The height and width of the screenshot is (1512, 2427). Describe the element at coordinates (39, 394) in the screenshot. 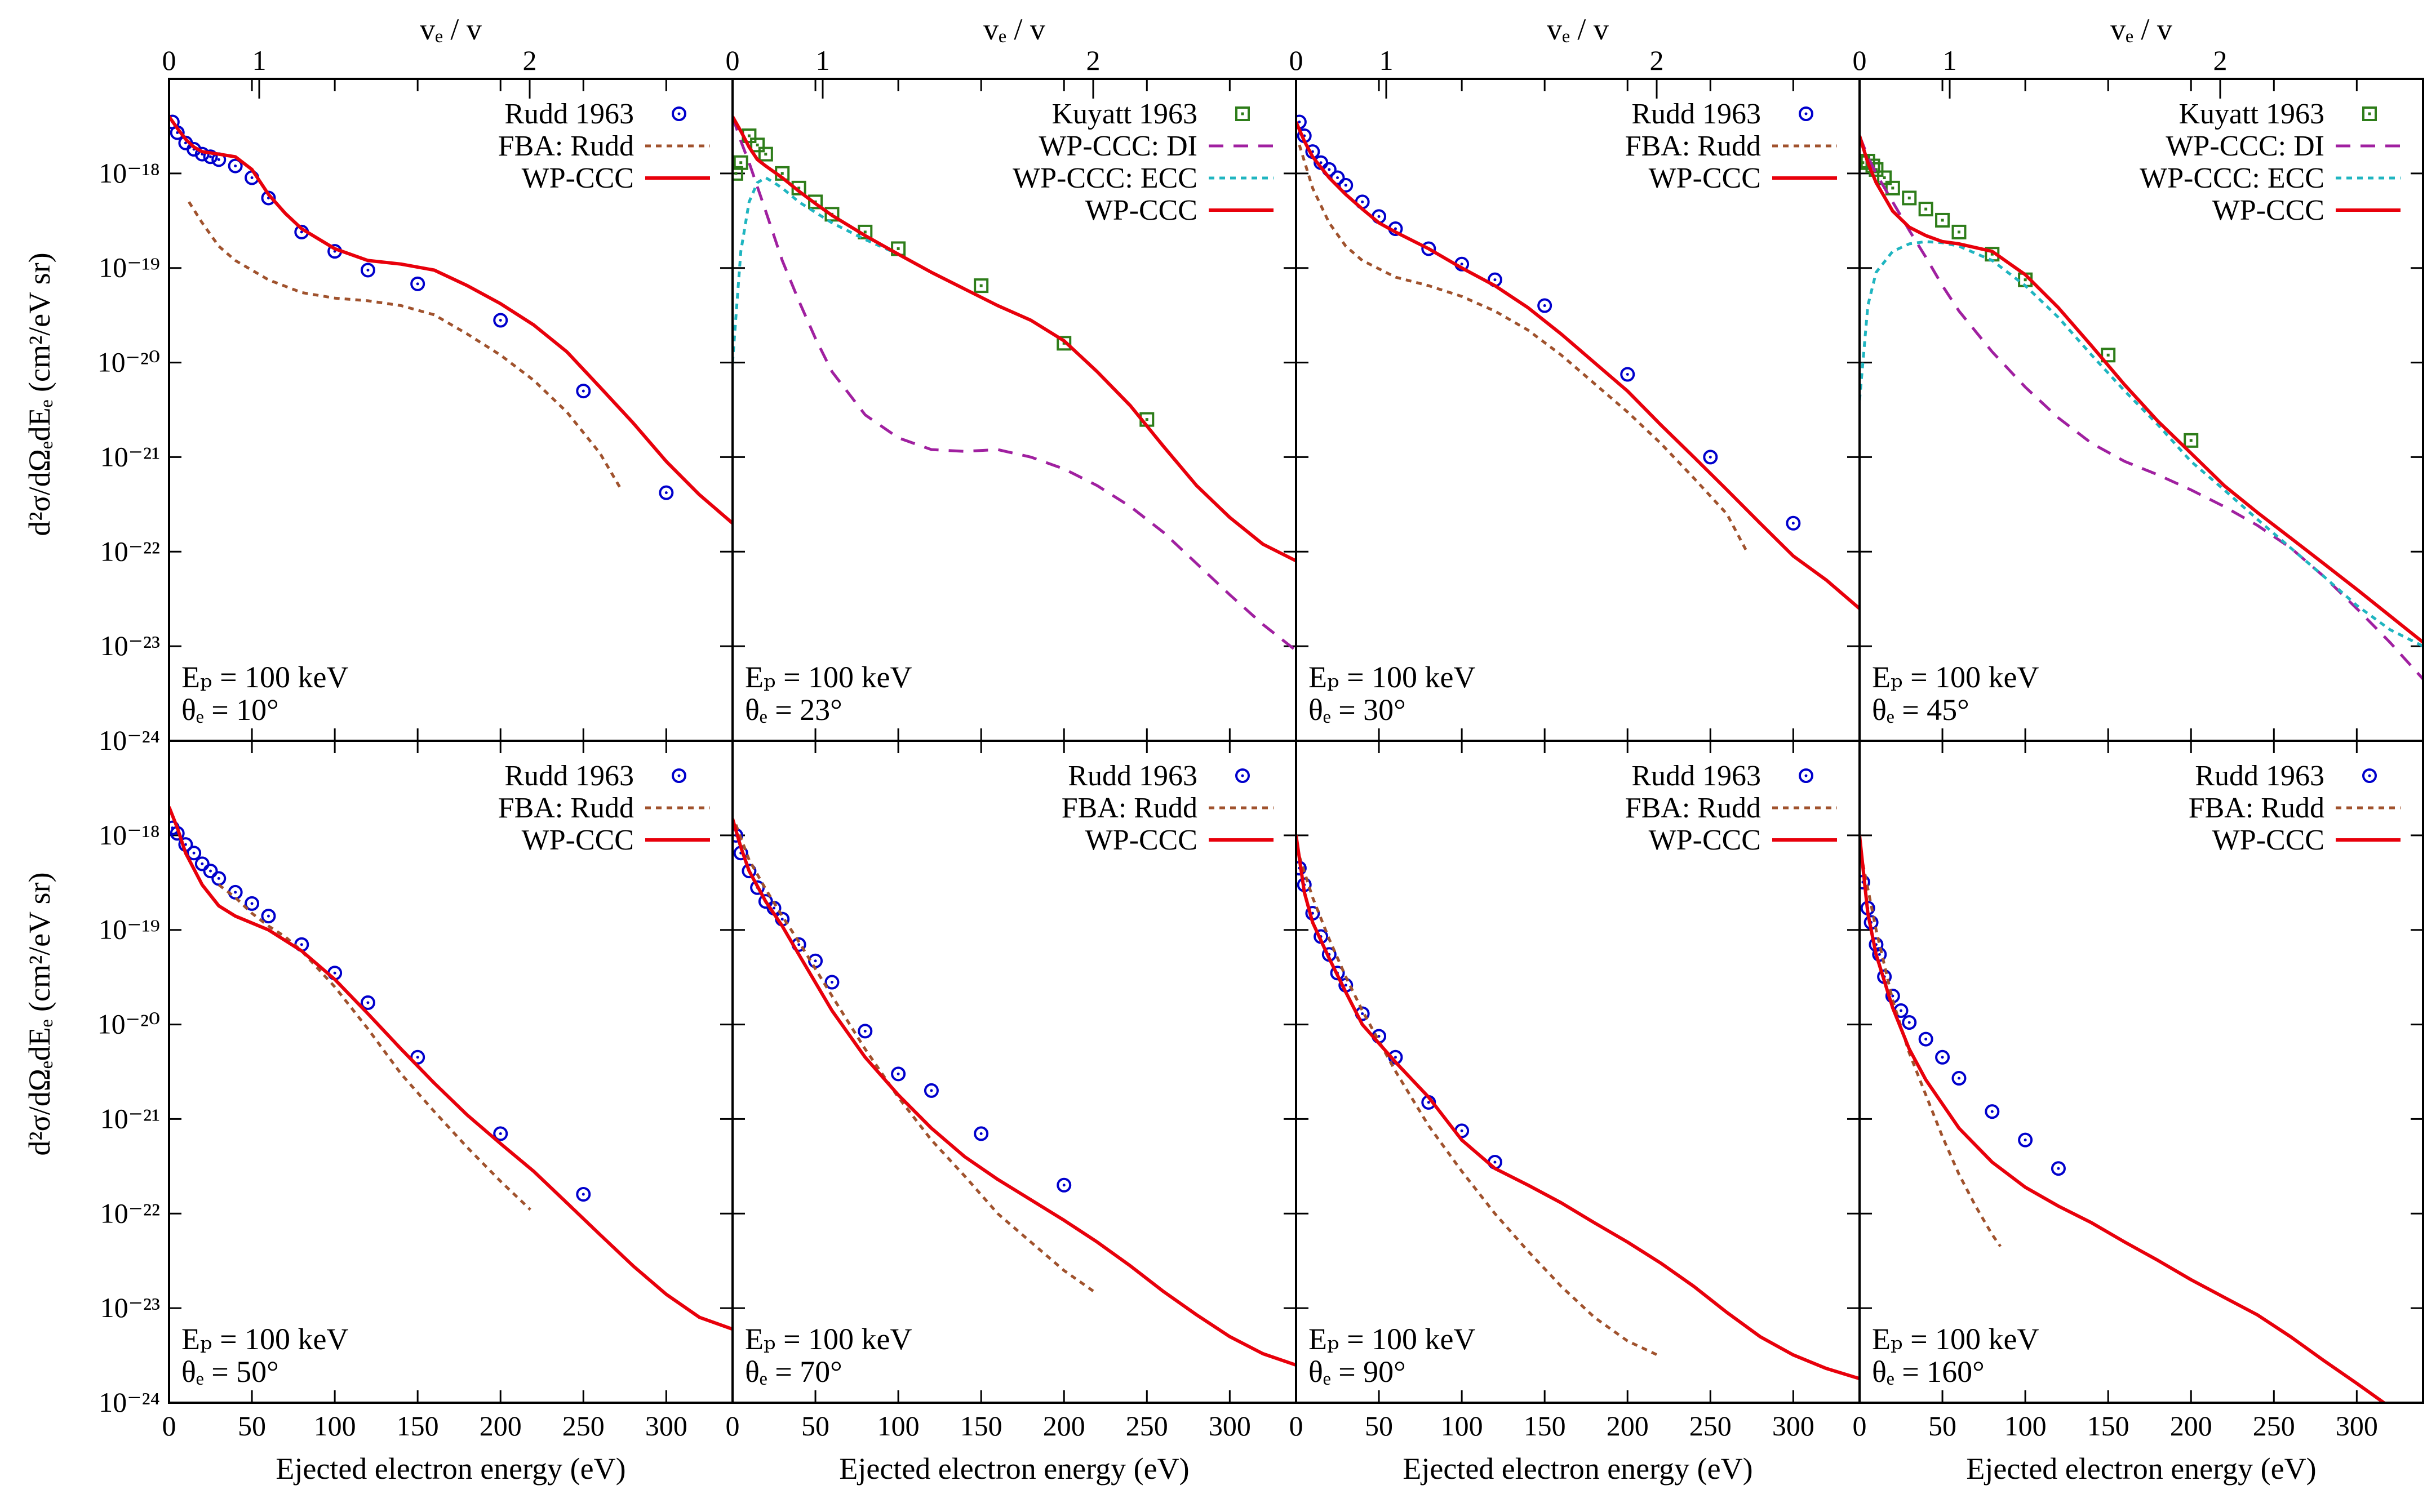

I see `y-axis-label-top: d²σ/dΩₑdEₑ (cm²/eV sr)` at that location.